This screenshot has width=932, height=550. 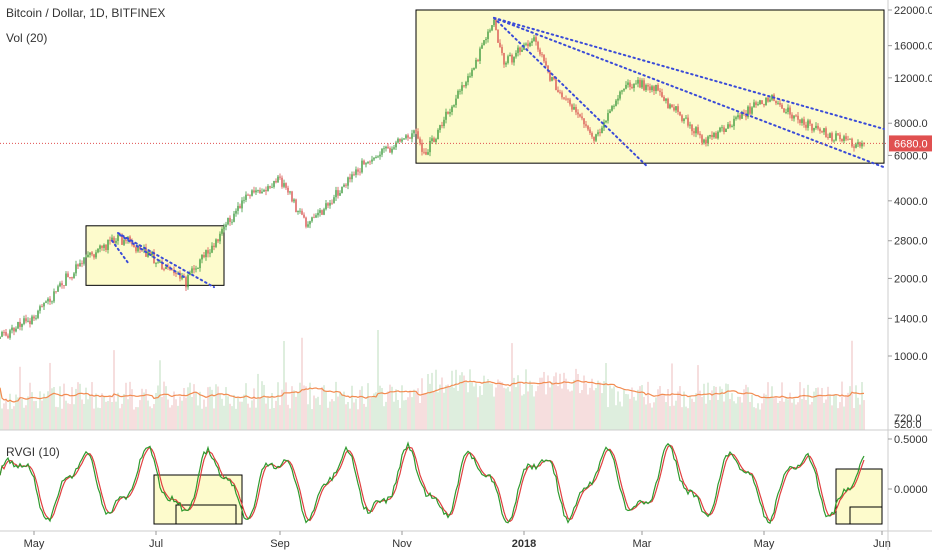 I want to click on volume-label: Vol (20), so click(x=26, y=38).